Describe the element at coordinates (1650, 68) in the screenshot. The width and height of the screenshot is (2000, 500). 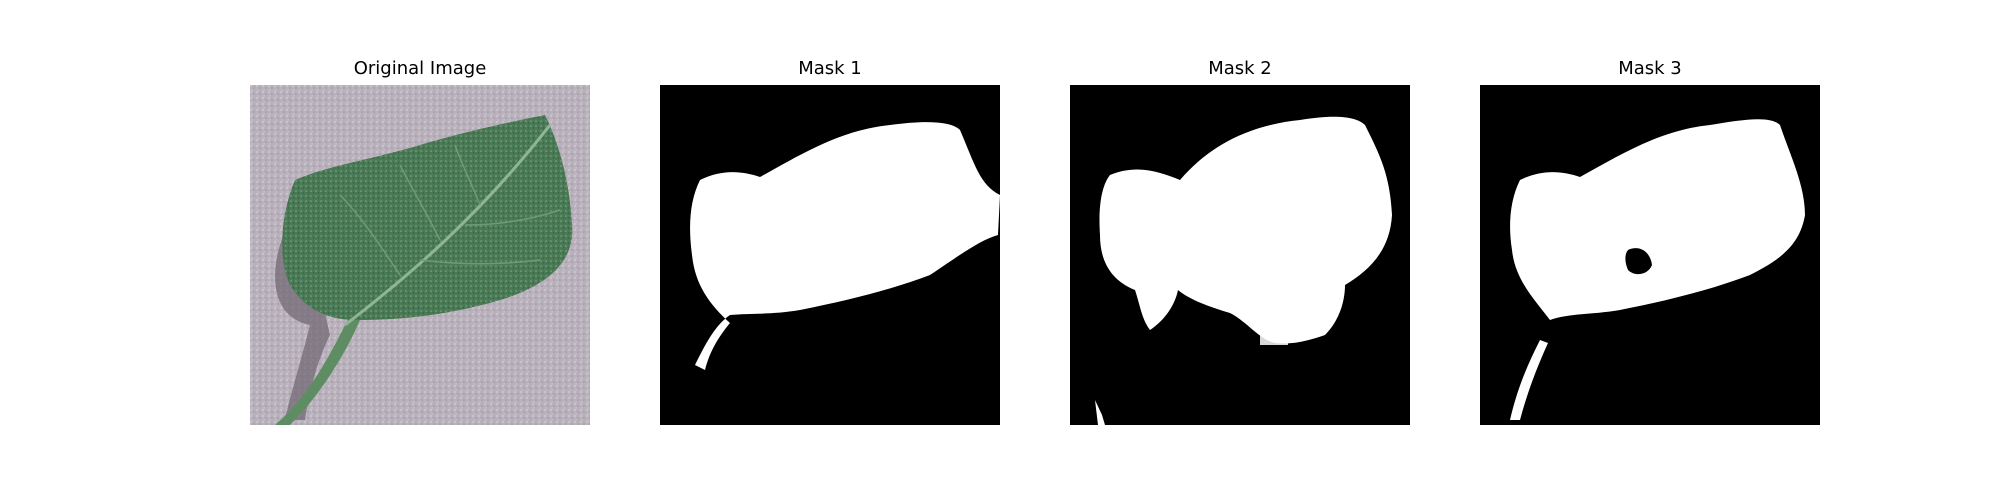
I see `panel-title: Mask 3` at that location.